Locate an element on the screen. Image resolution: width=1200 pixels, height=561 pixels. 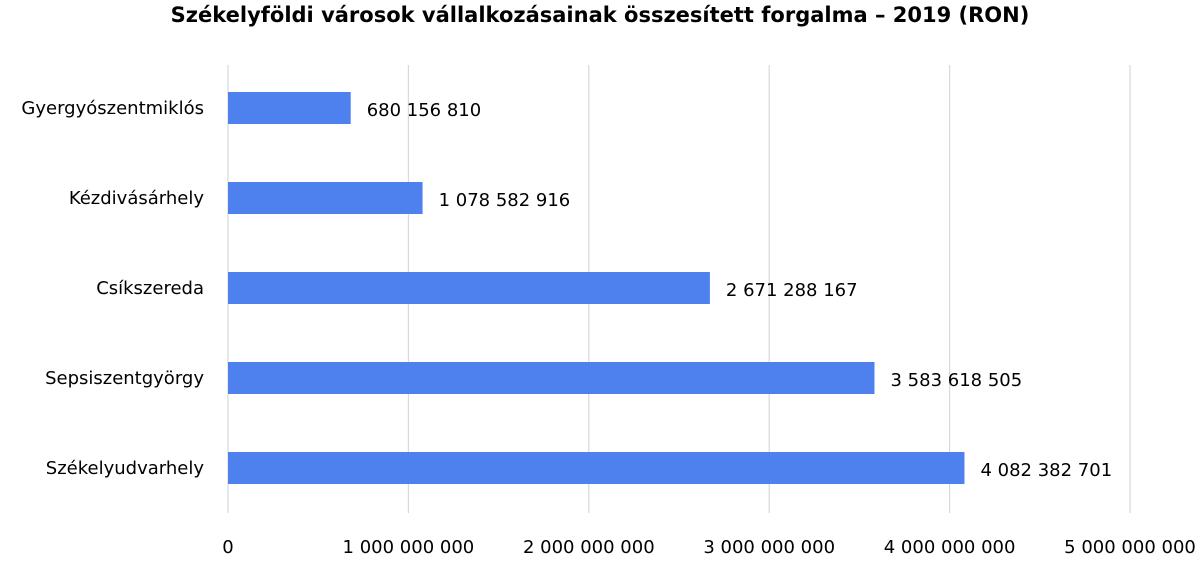
data-label: 3 583 618 505 is located at coordinates (956, 380).